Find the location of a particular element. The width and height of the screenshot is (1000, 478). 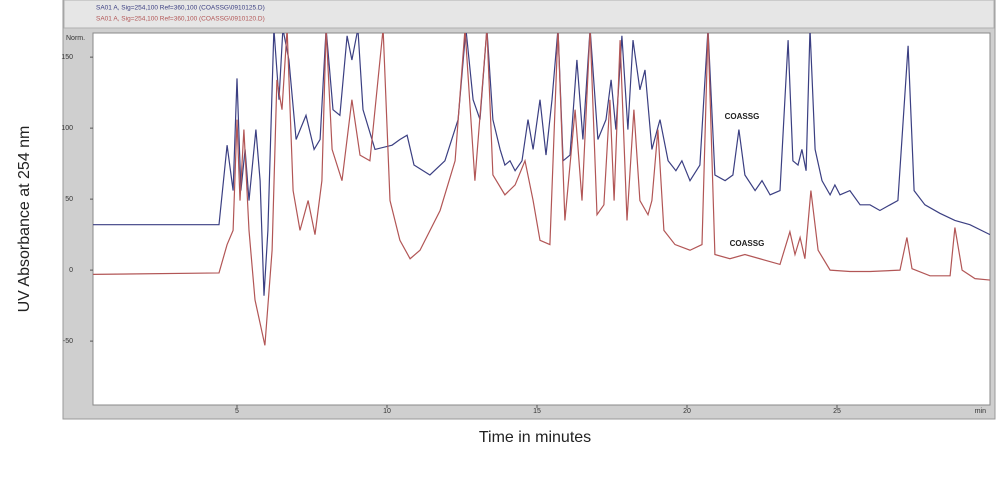

y-tick-label: 100 is located at coordinates (67, 128).